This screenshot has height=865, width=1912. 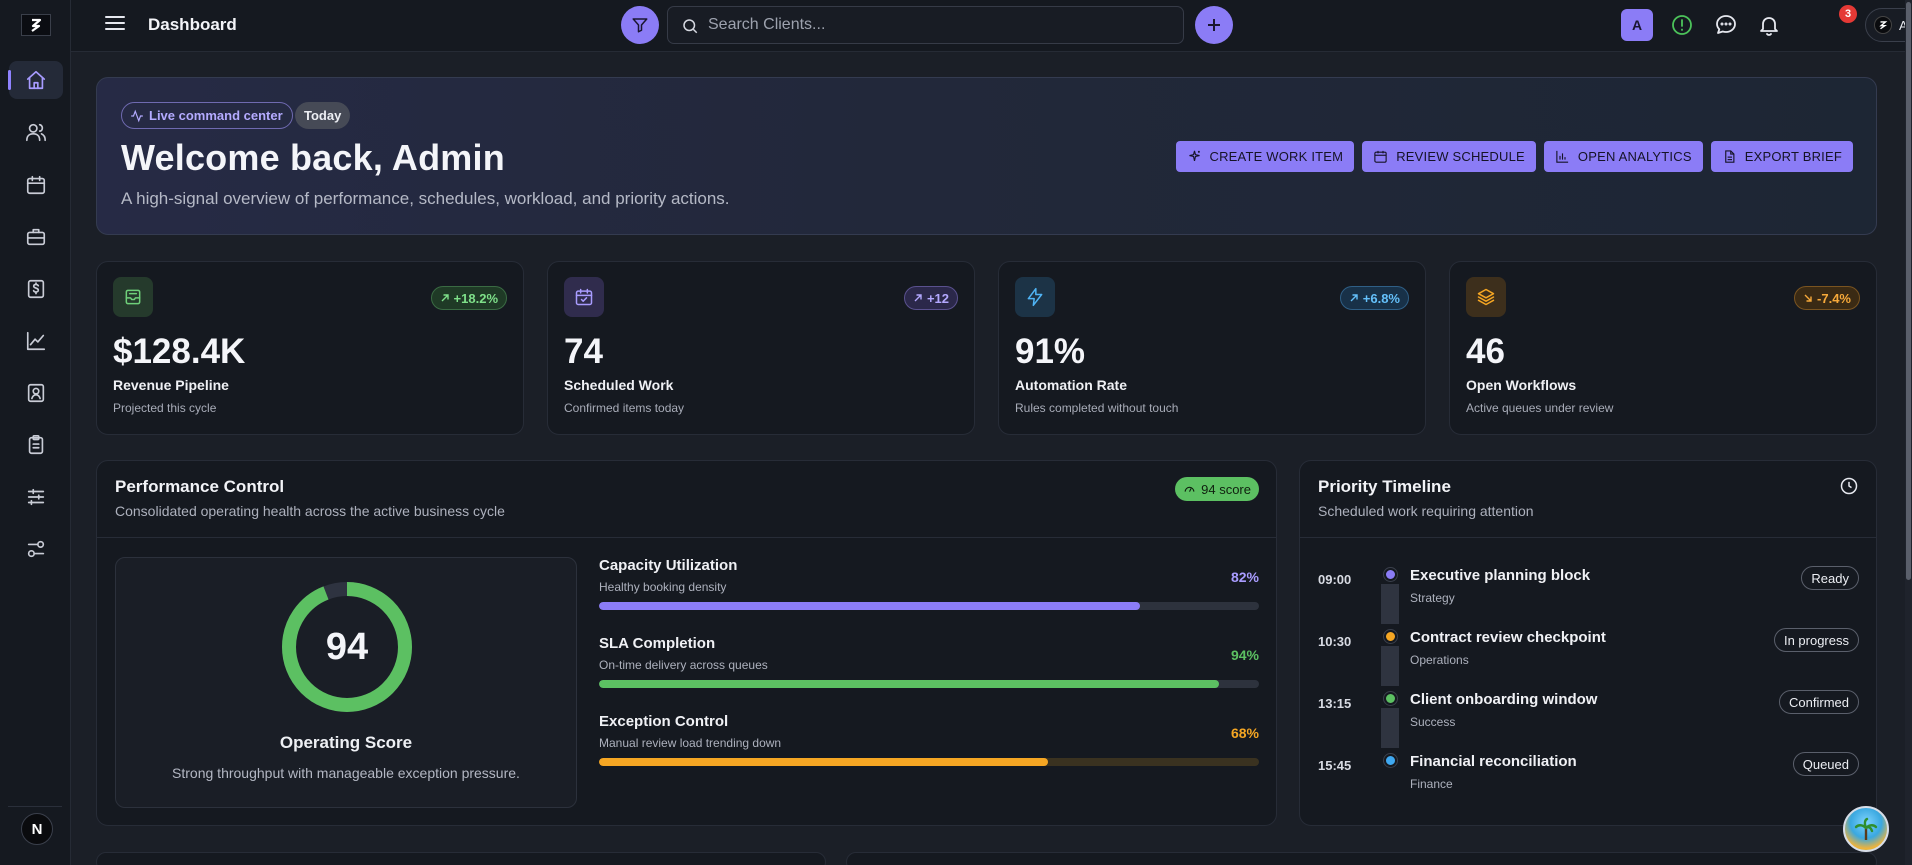 What do you see at coordinates (1214, 25) in the screenshot?
I see `add-button` at bounding box center [1214, 25].